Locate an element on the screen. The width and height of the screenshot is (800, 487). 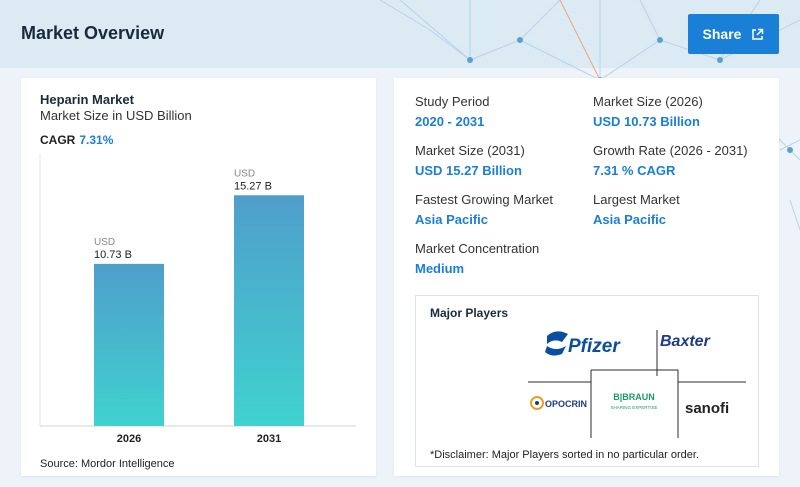
stat-label: Fastest Growing Market is located at coordinates (484, 199).